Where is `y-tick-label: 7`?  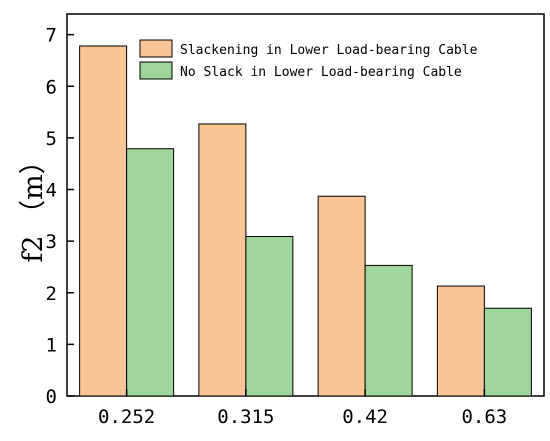
y-tick-label: 7 is located at coordinates (51, 36).